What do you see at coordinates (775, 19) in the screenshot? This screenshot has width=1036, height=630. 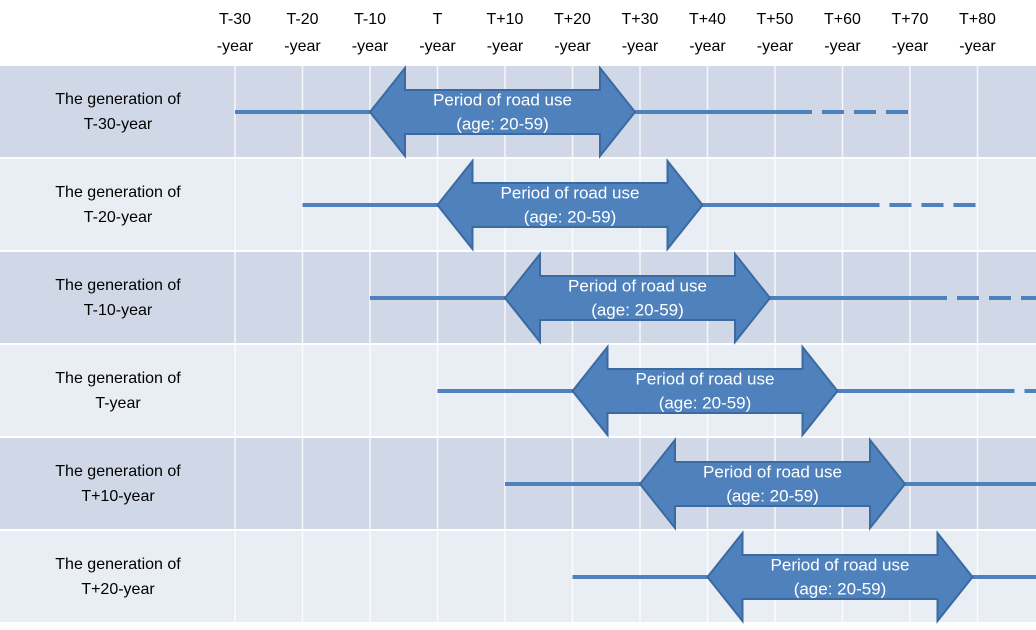 I see `column-header: T+50` at bounding box center [775, 19].